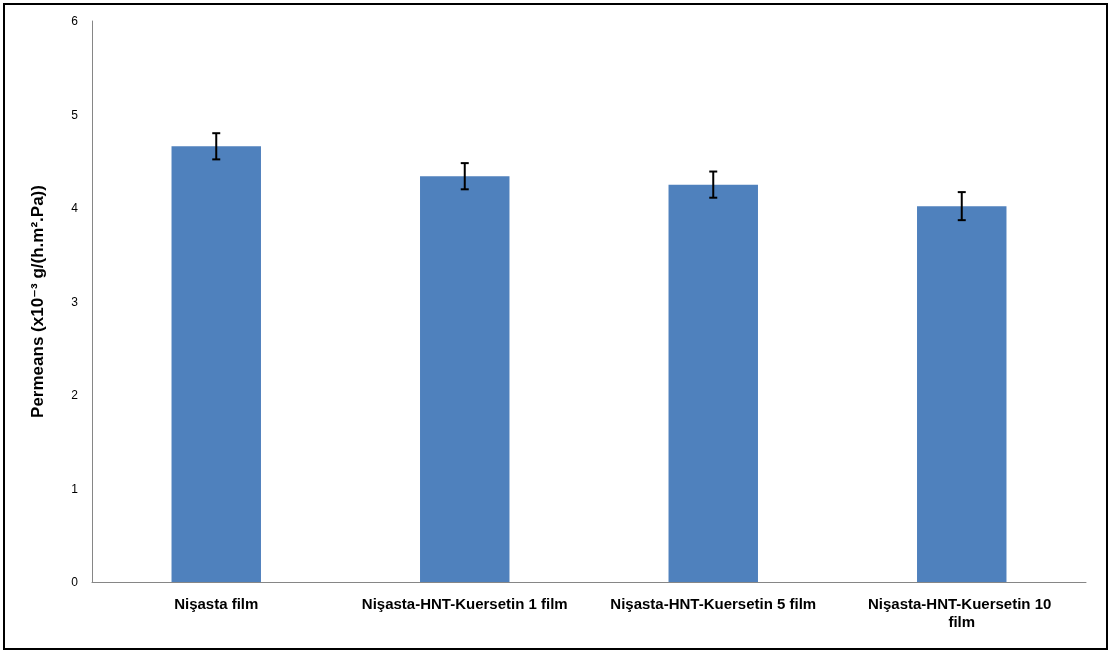  What do you see at coordinates (713, 603) in the screenshot?
I see `x-tick-label: Nişasta-HNT-Kuersetin 5 film` at bounding box center [713, 603].